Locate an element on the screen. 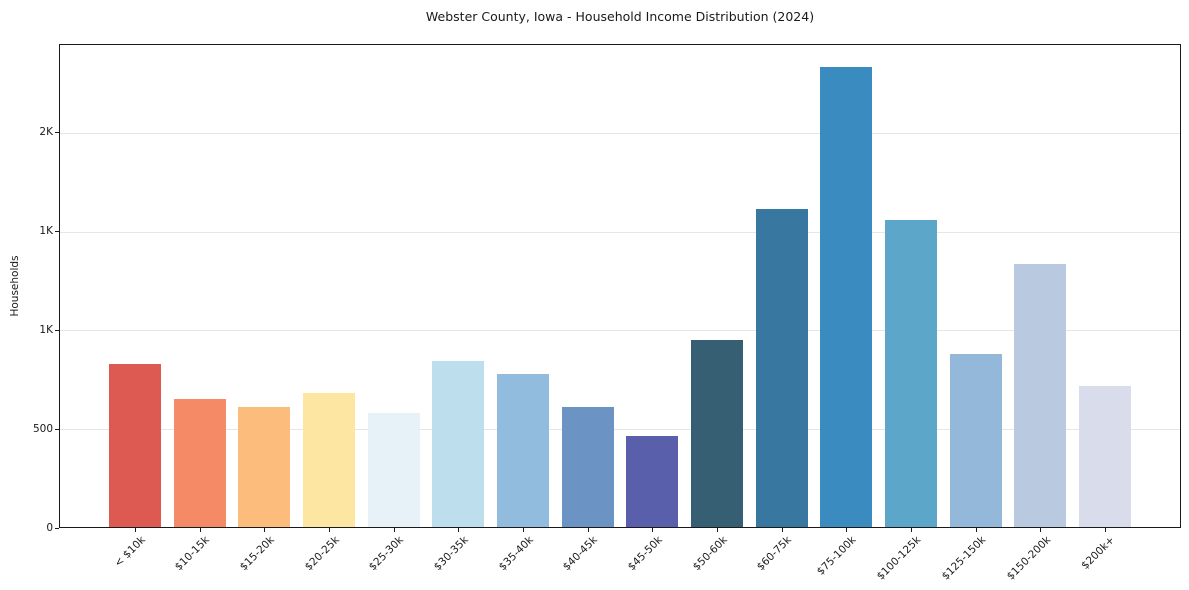 This screenshot has width=1189, height=590. x-tick-label-60-75k: $60-75k is located at coordinates (775, 554).